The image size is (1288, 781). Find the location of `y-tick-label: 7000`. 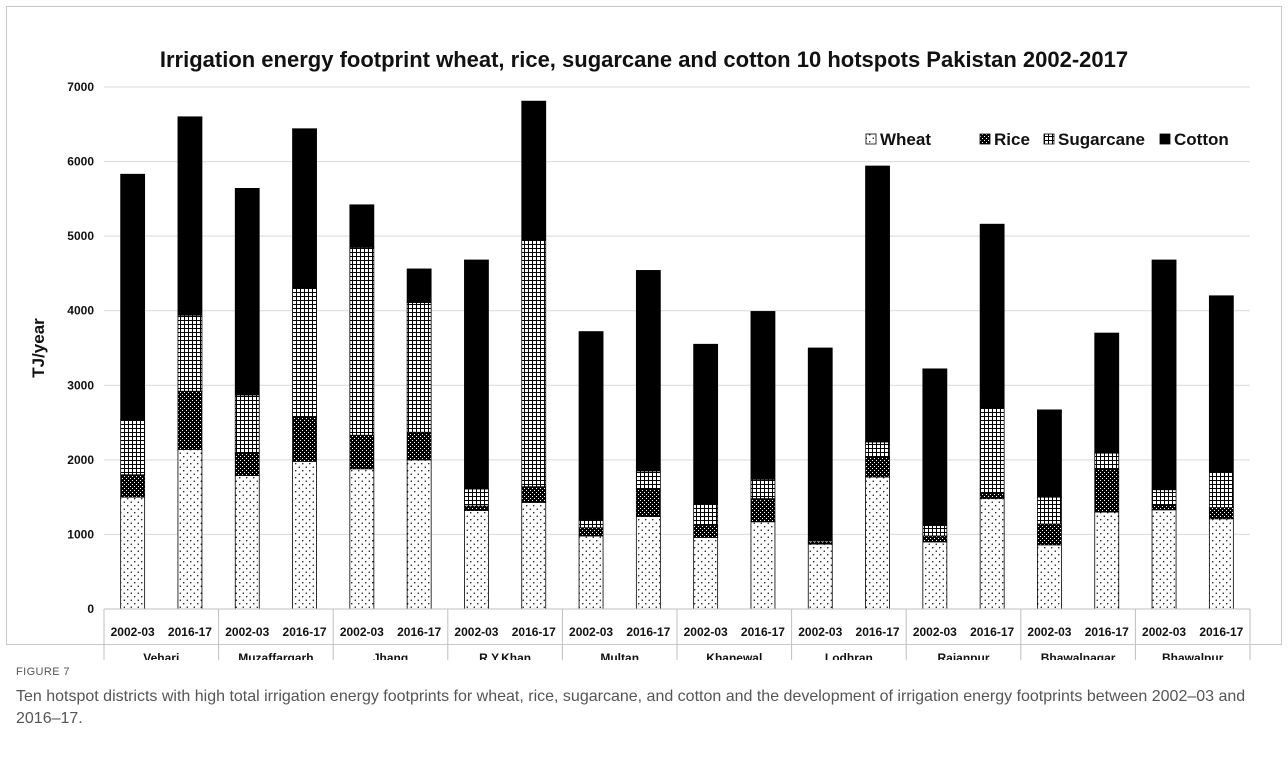

y-tick-label: 7000 is located at coordinates (80, 87).